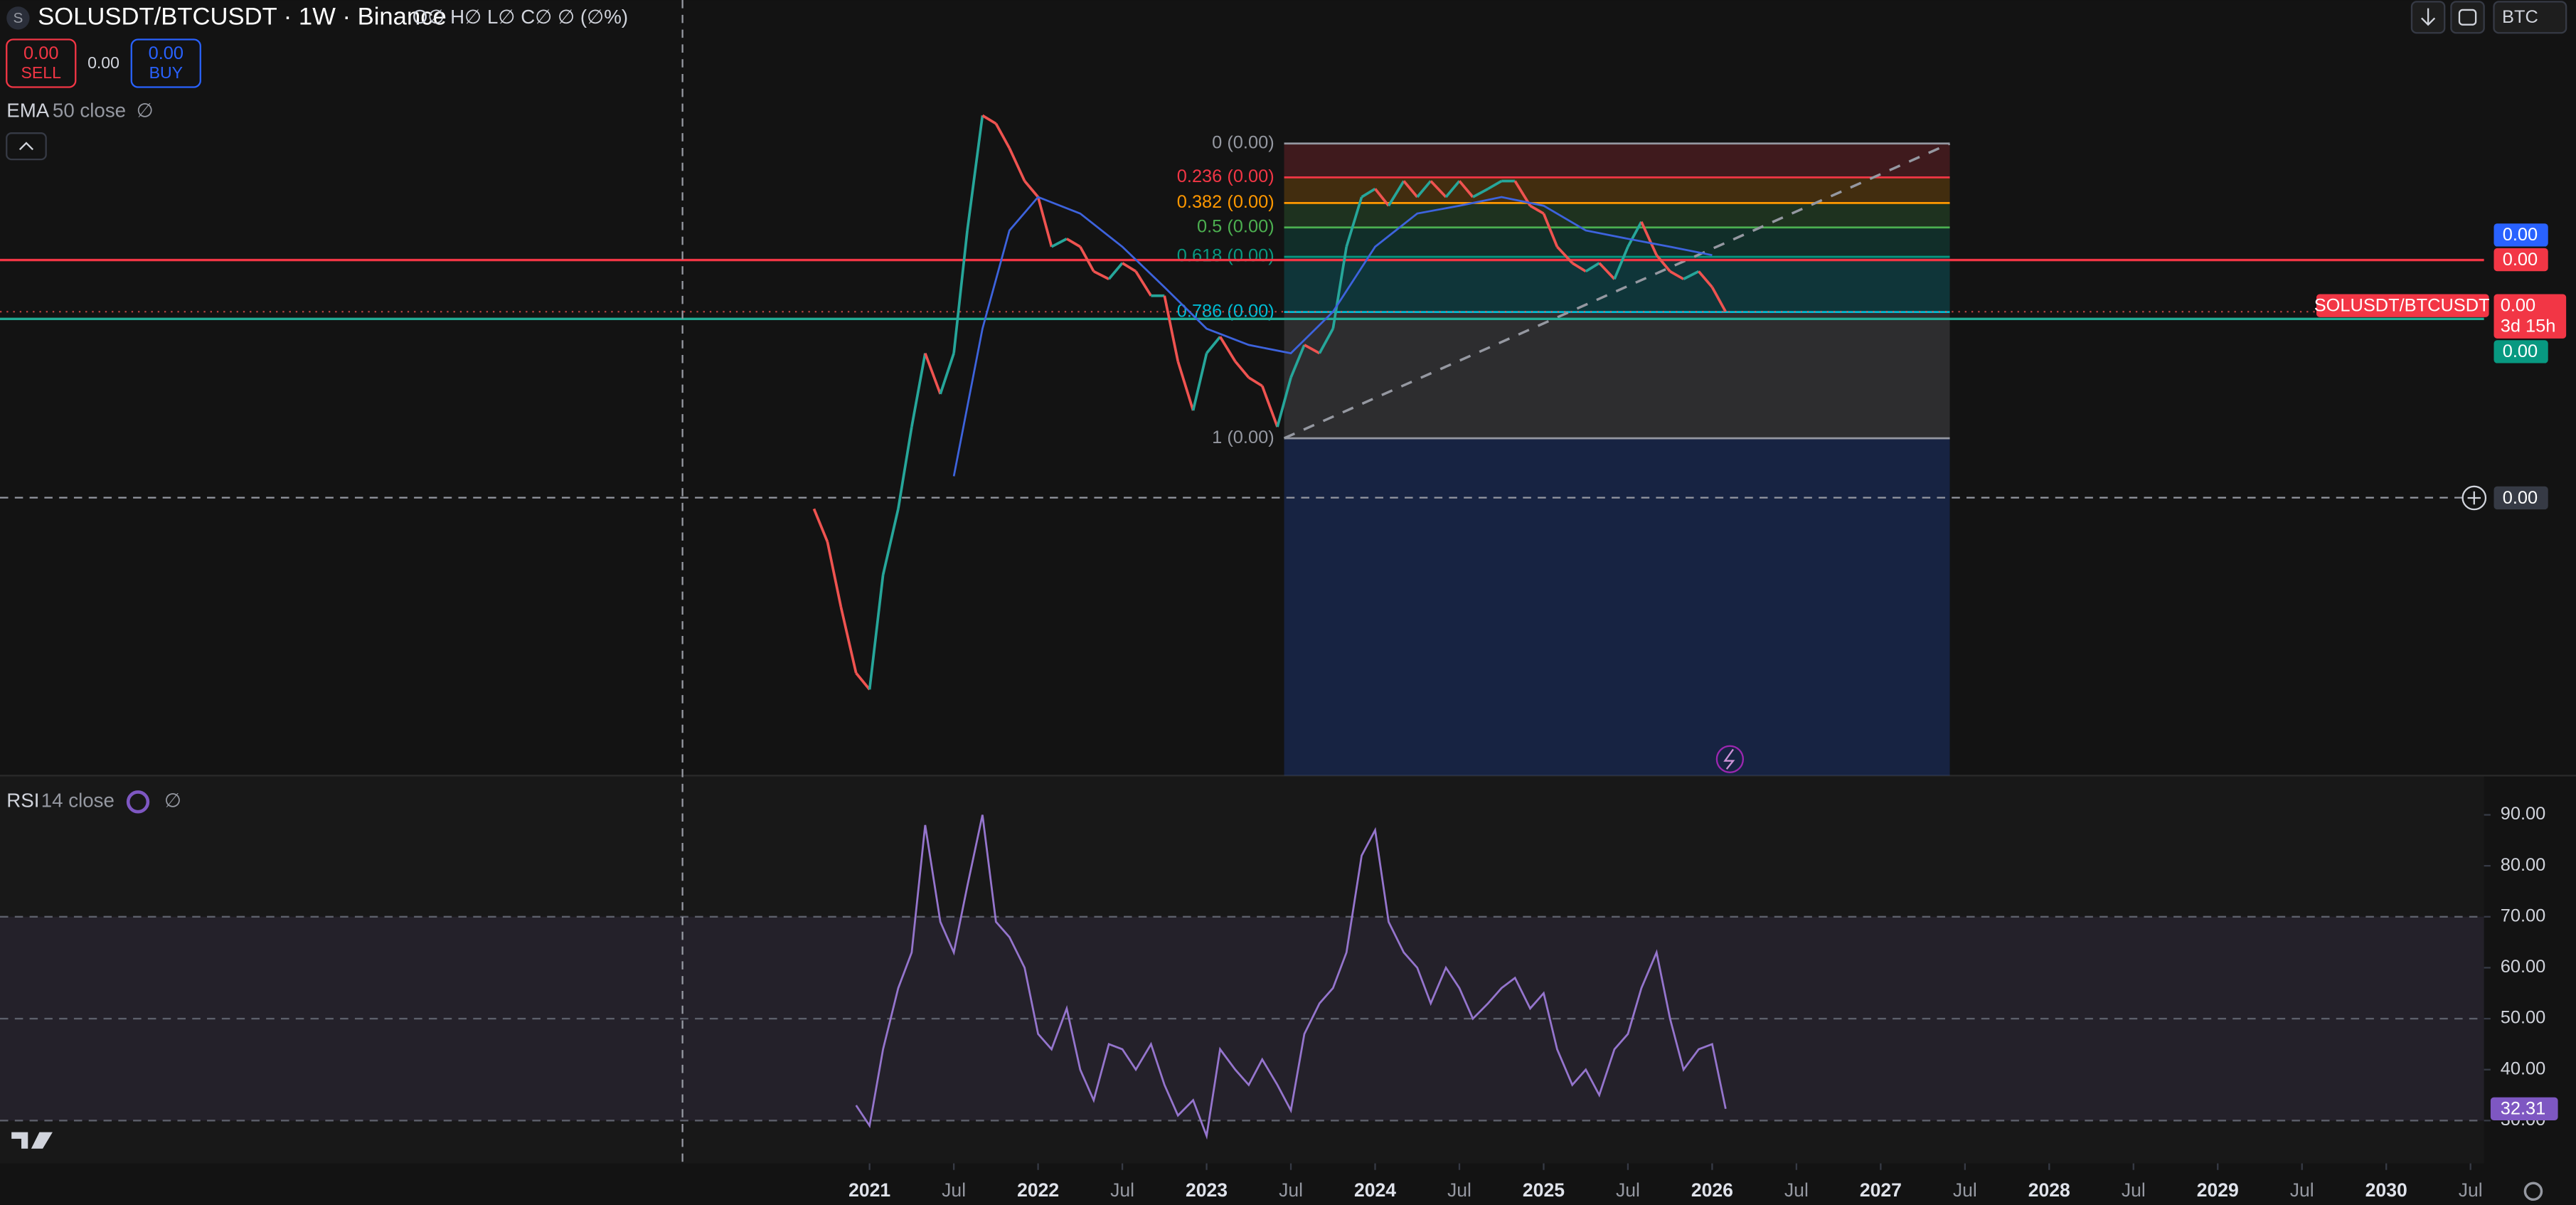 This screenshot has height=1205, width=2576. Describe the element at coordinates (1225, 256) in the screenshot. I see `fib-level-label: 0.618 (0.00)` at that location.